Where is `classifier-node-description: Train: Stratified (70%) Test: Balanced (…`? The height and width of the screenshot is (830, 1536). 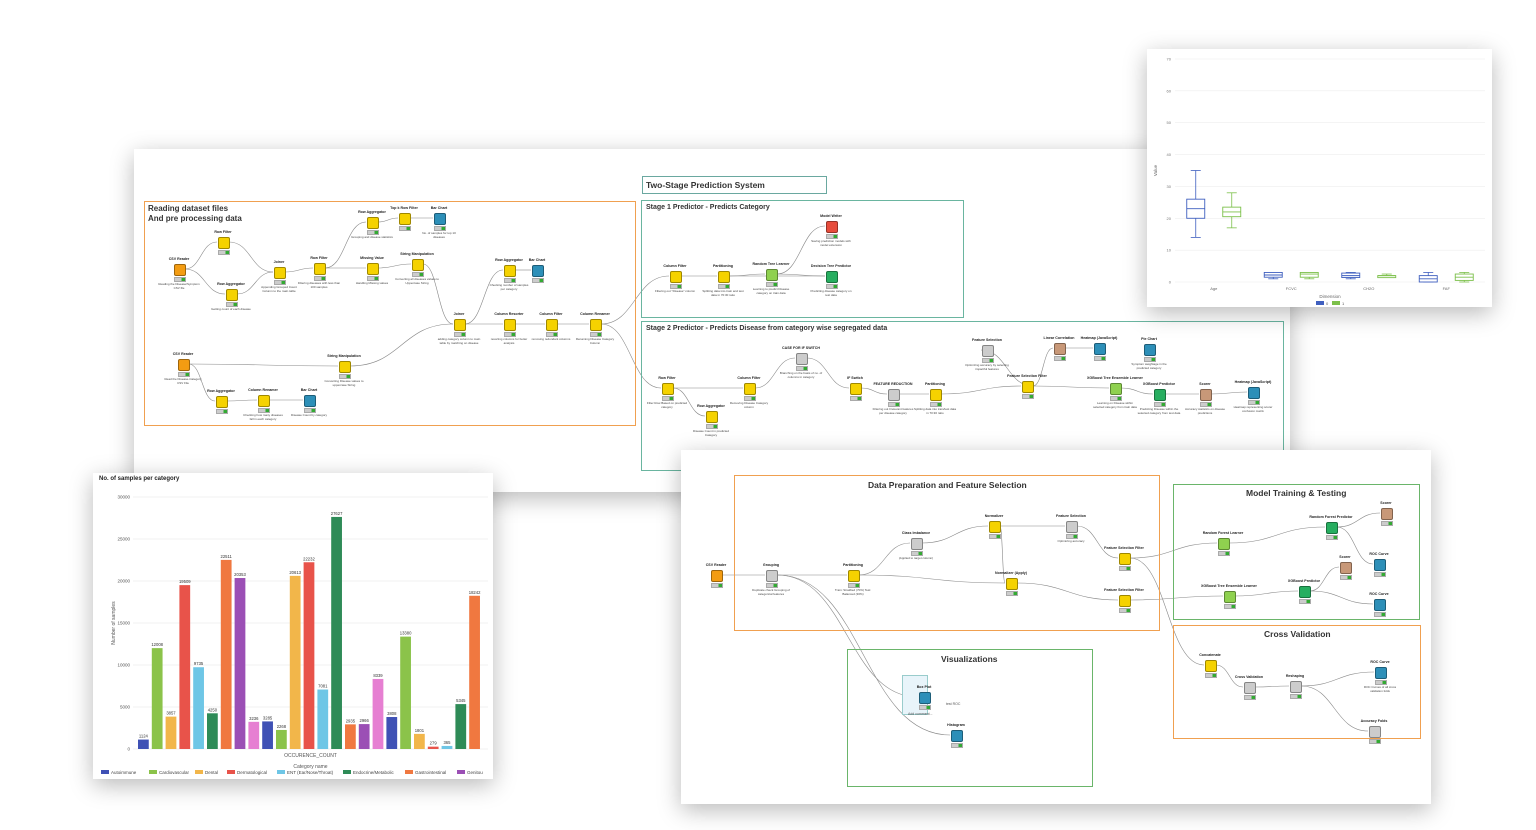
classifier-node-description: Train: Stratified (70%) Test: Balanced (… is located at coordinates (853, 592).